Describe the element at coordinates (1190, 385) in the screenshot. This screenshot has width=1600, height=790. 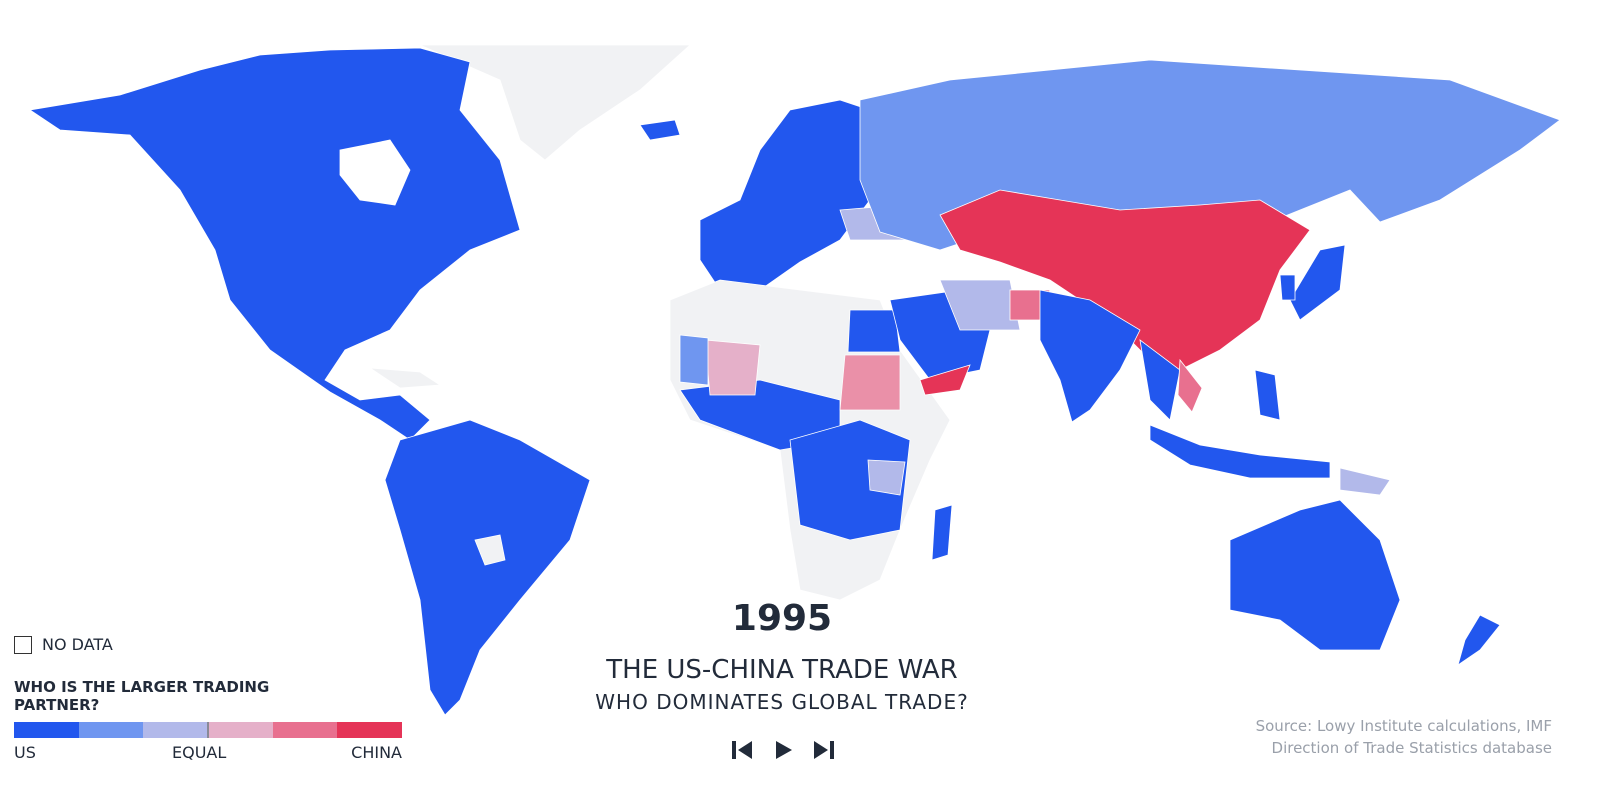
I see `vietnam` at that location.